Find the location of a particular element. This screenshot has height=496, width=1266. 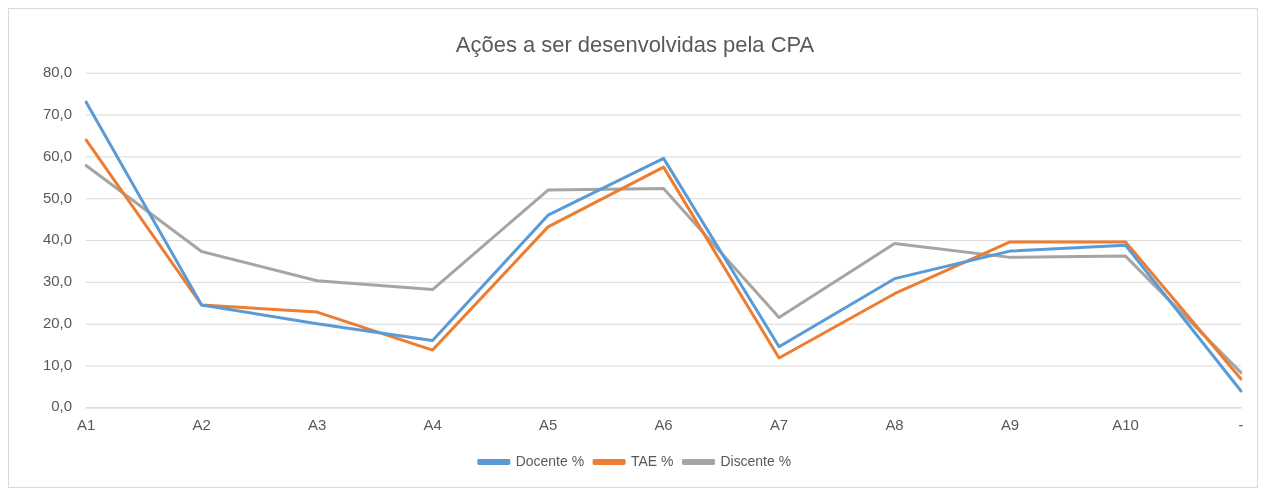

y-tick-label: 40,0 is located at coordinates (57, 239).